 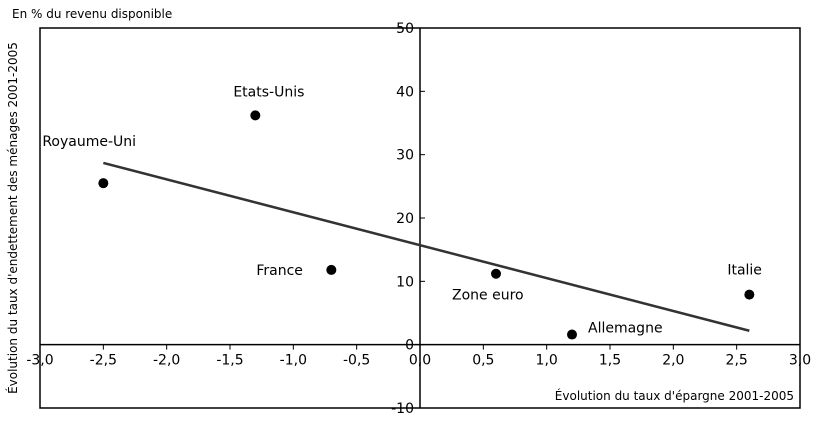 I want to click on point-label: Zone euro, so click(x=488, y=296).